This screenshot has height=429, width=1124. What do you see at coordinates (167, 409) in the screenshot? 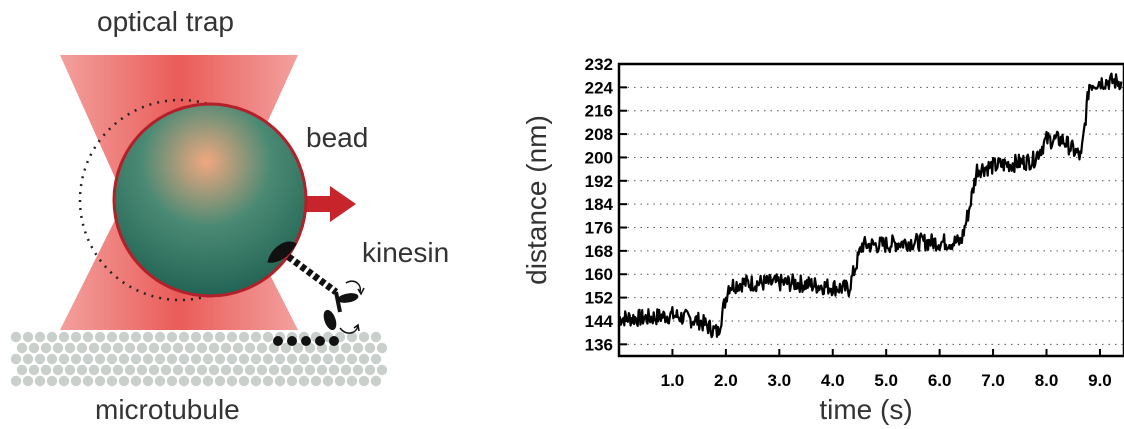
I see `microtubule-label: microtubule` at bounding box center [167, 409].